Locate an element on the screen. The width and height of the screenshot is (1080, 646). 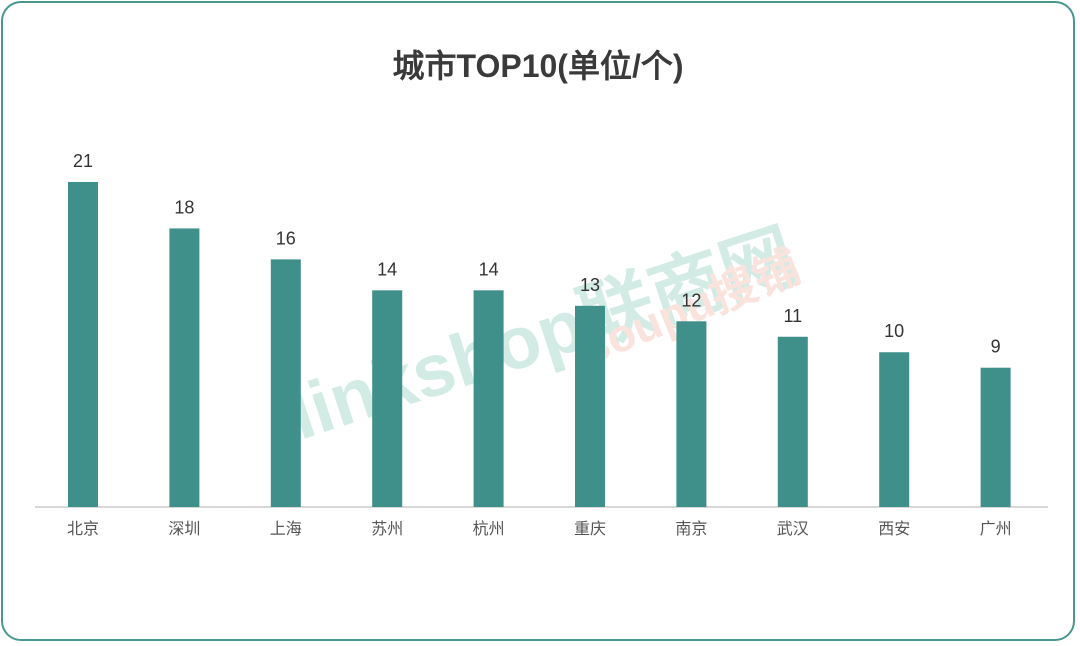
value-label-2: 18 is located at coordinates (184, 207).